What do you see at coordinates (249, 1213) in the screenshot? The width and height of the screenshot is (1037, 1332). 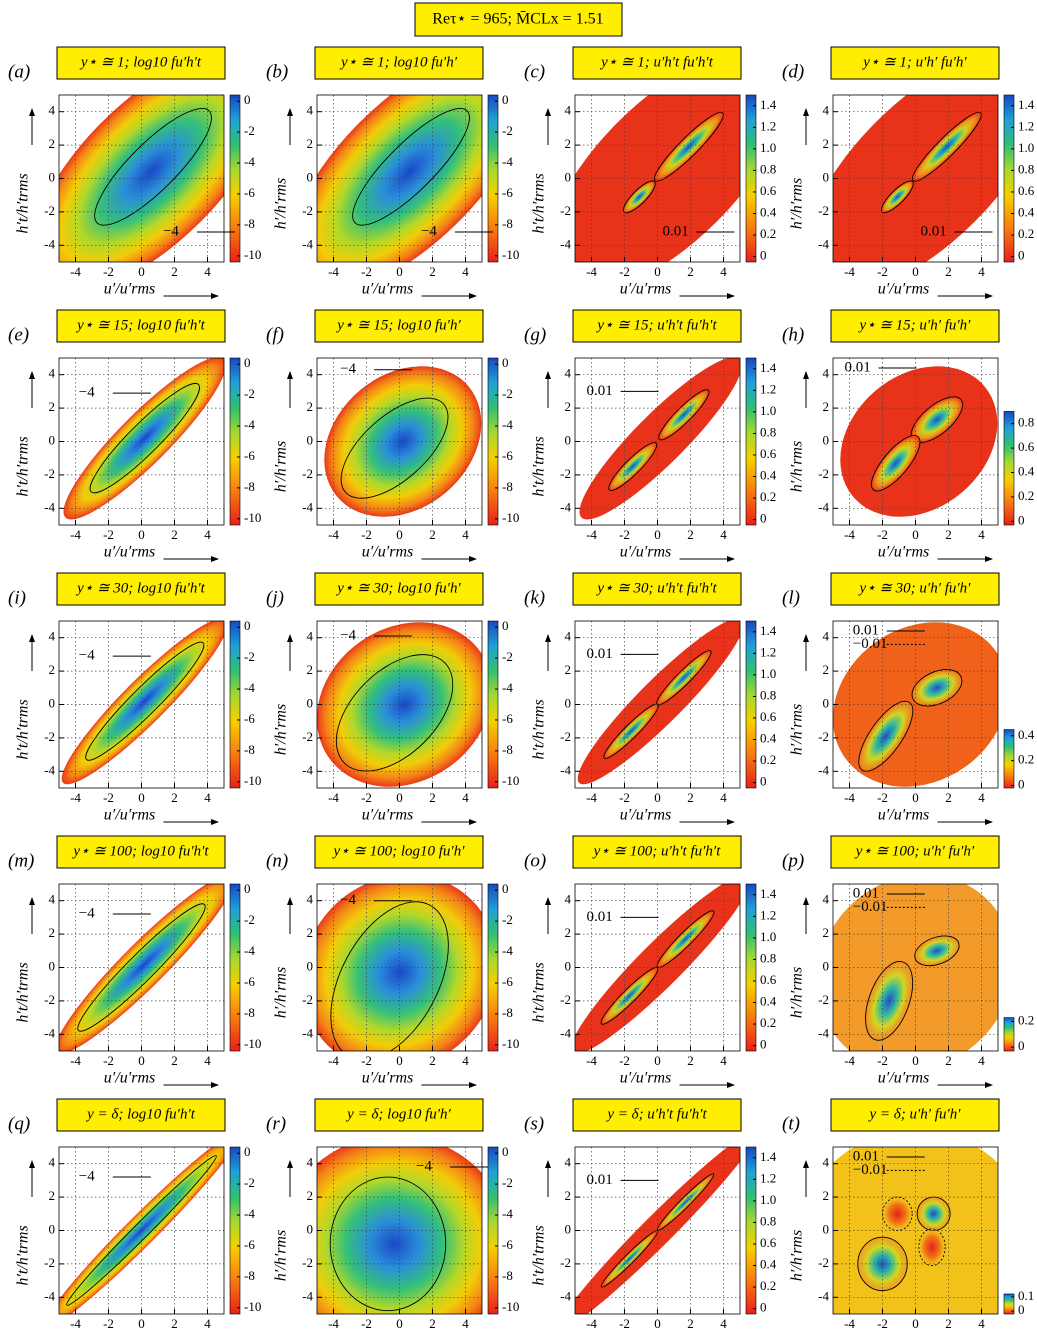 I see `colorbar-tick-label: -4` at bounding box center [249, 1213].